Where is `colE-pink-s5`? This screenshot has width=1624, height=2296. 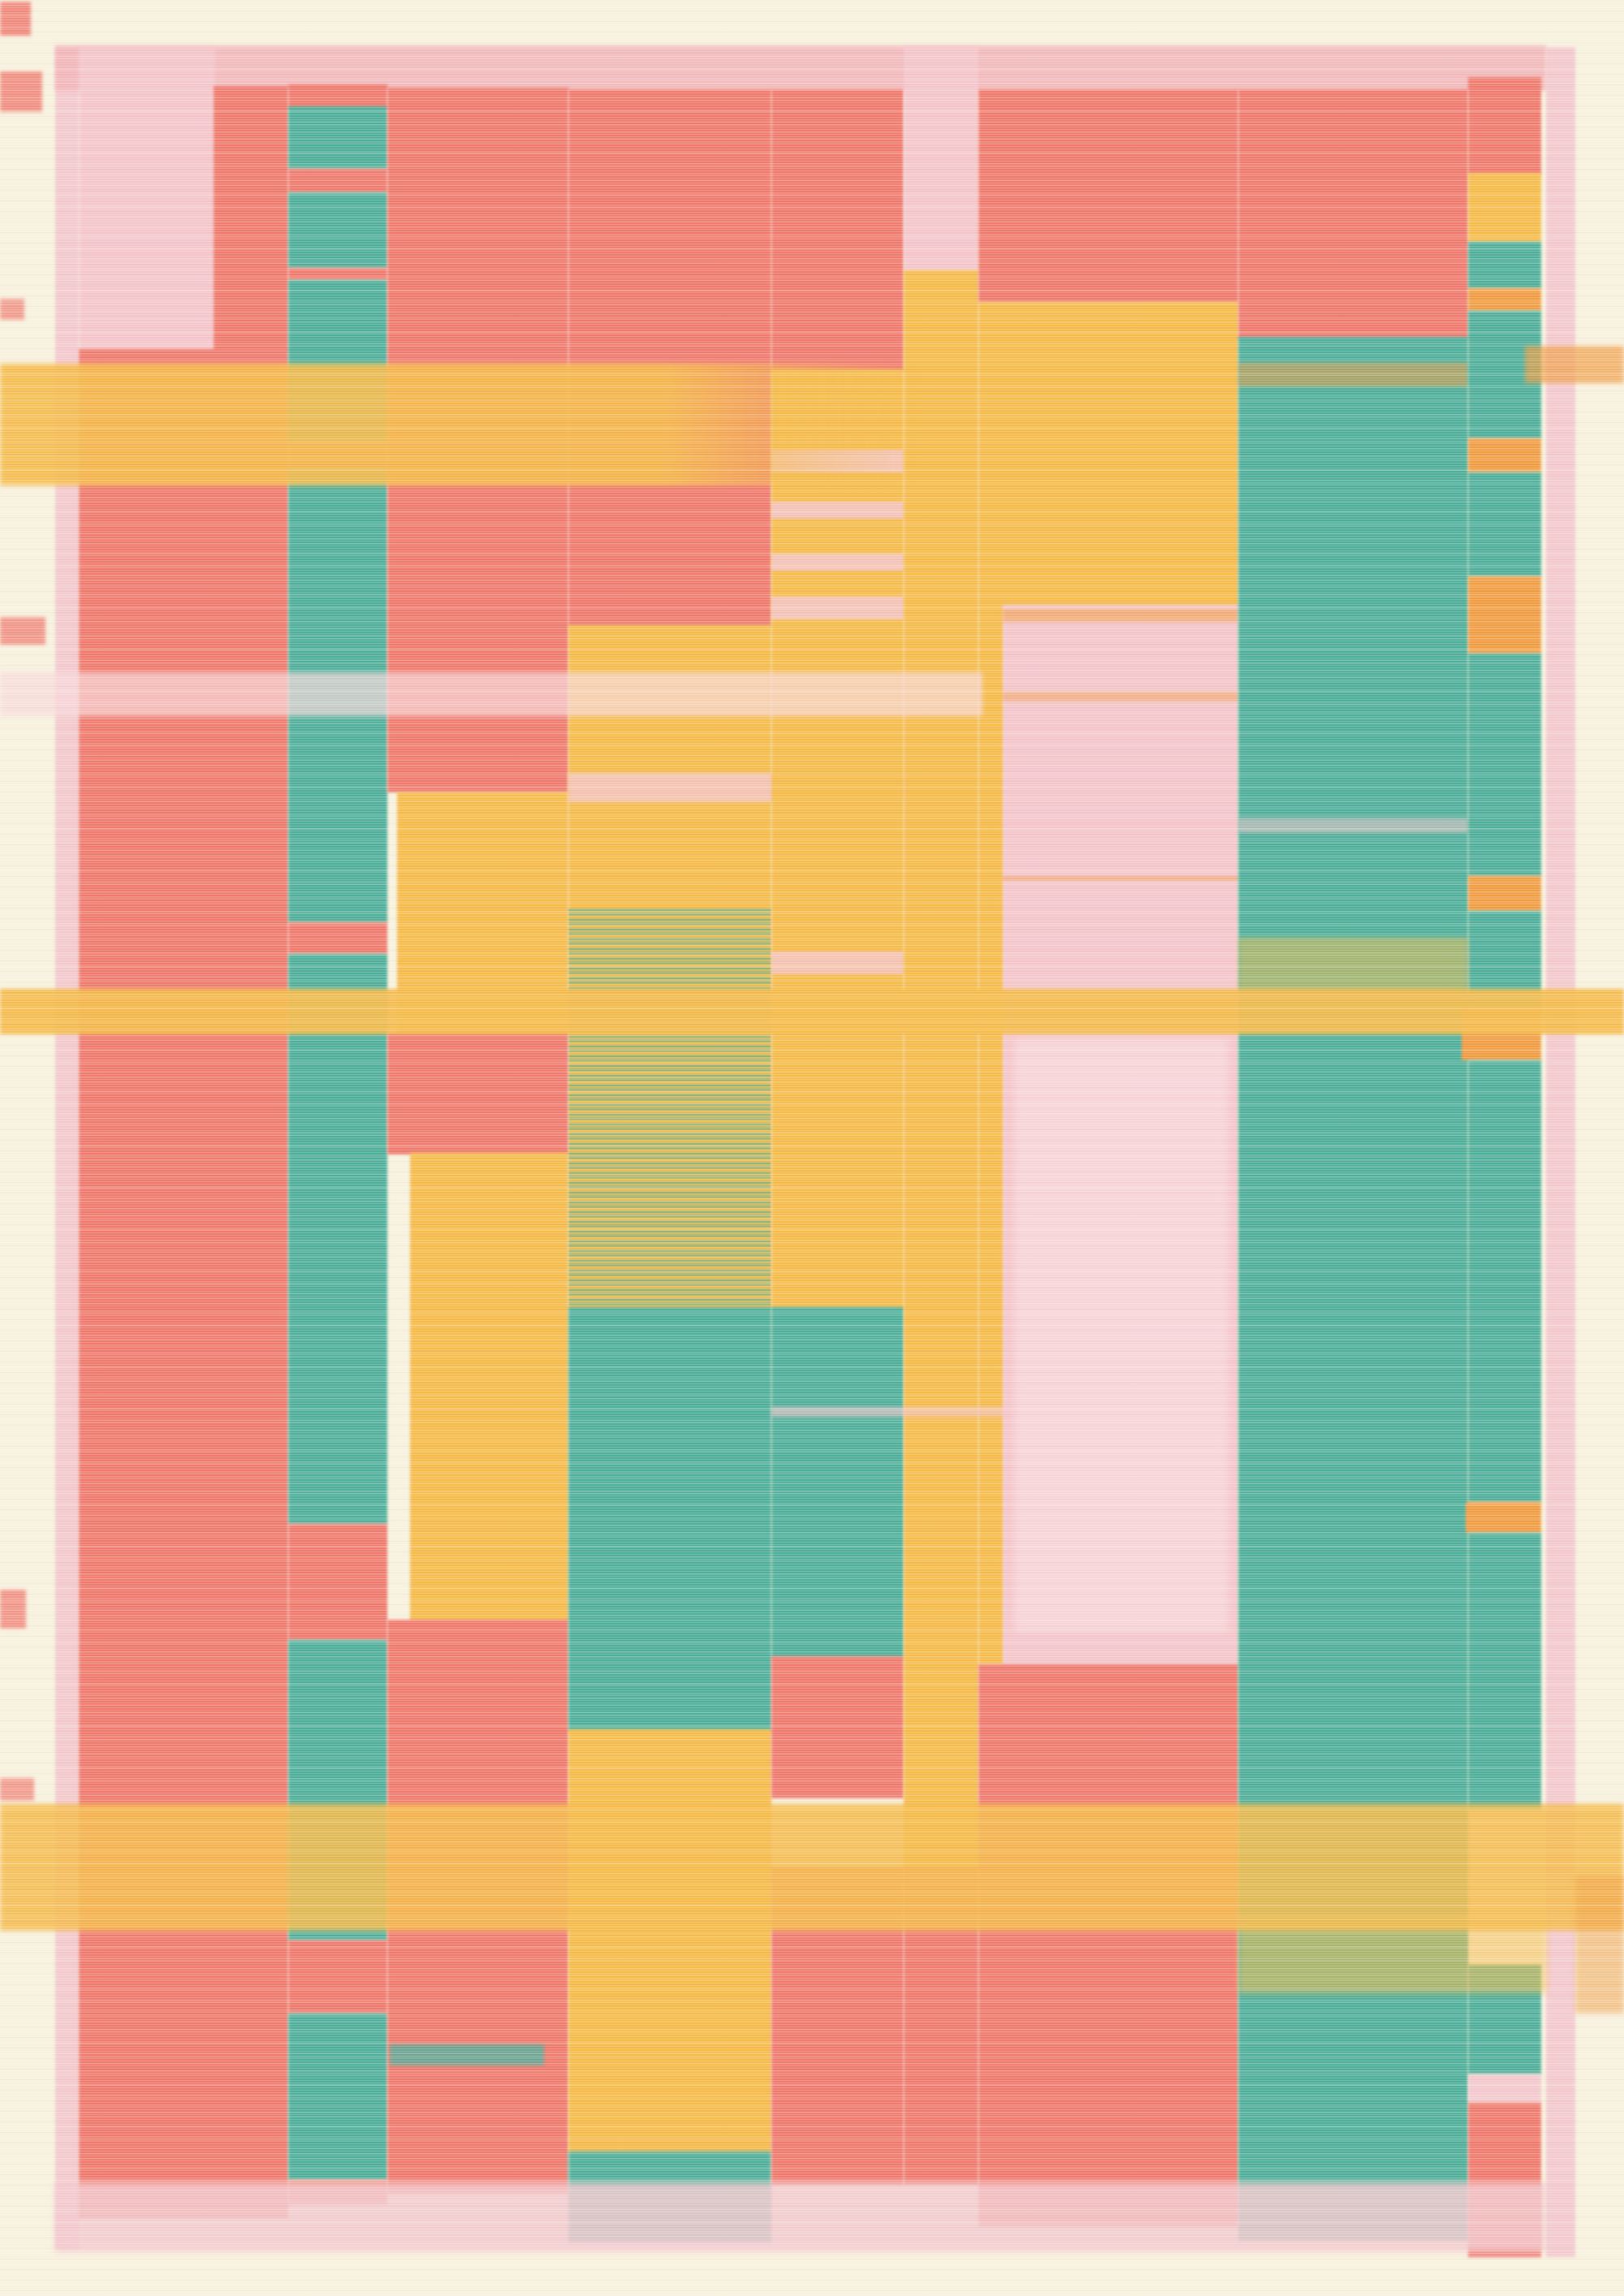
colE-pink-s5 is located at coordinates (837, 963).